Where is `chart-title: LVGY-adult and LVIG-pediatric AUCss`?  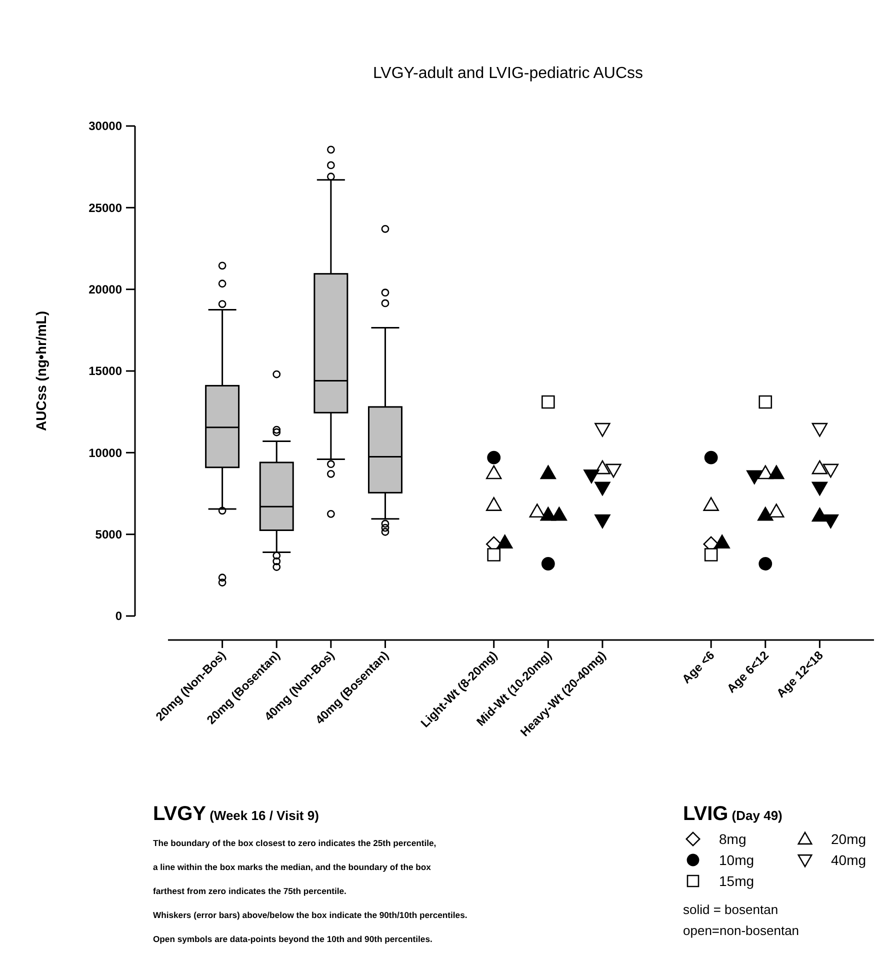
chart-title: LVGY-adult and LVIG-pediatric AUCss is located at coordinates (508, 73).